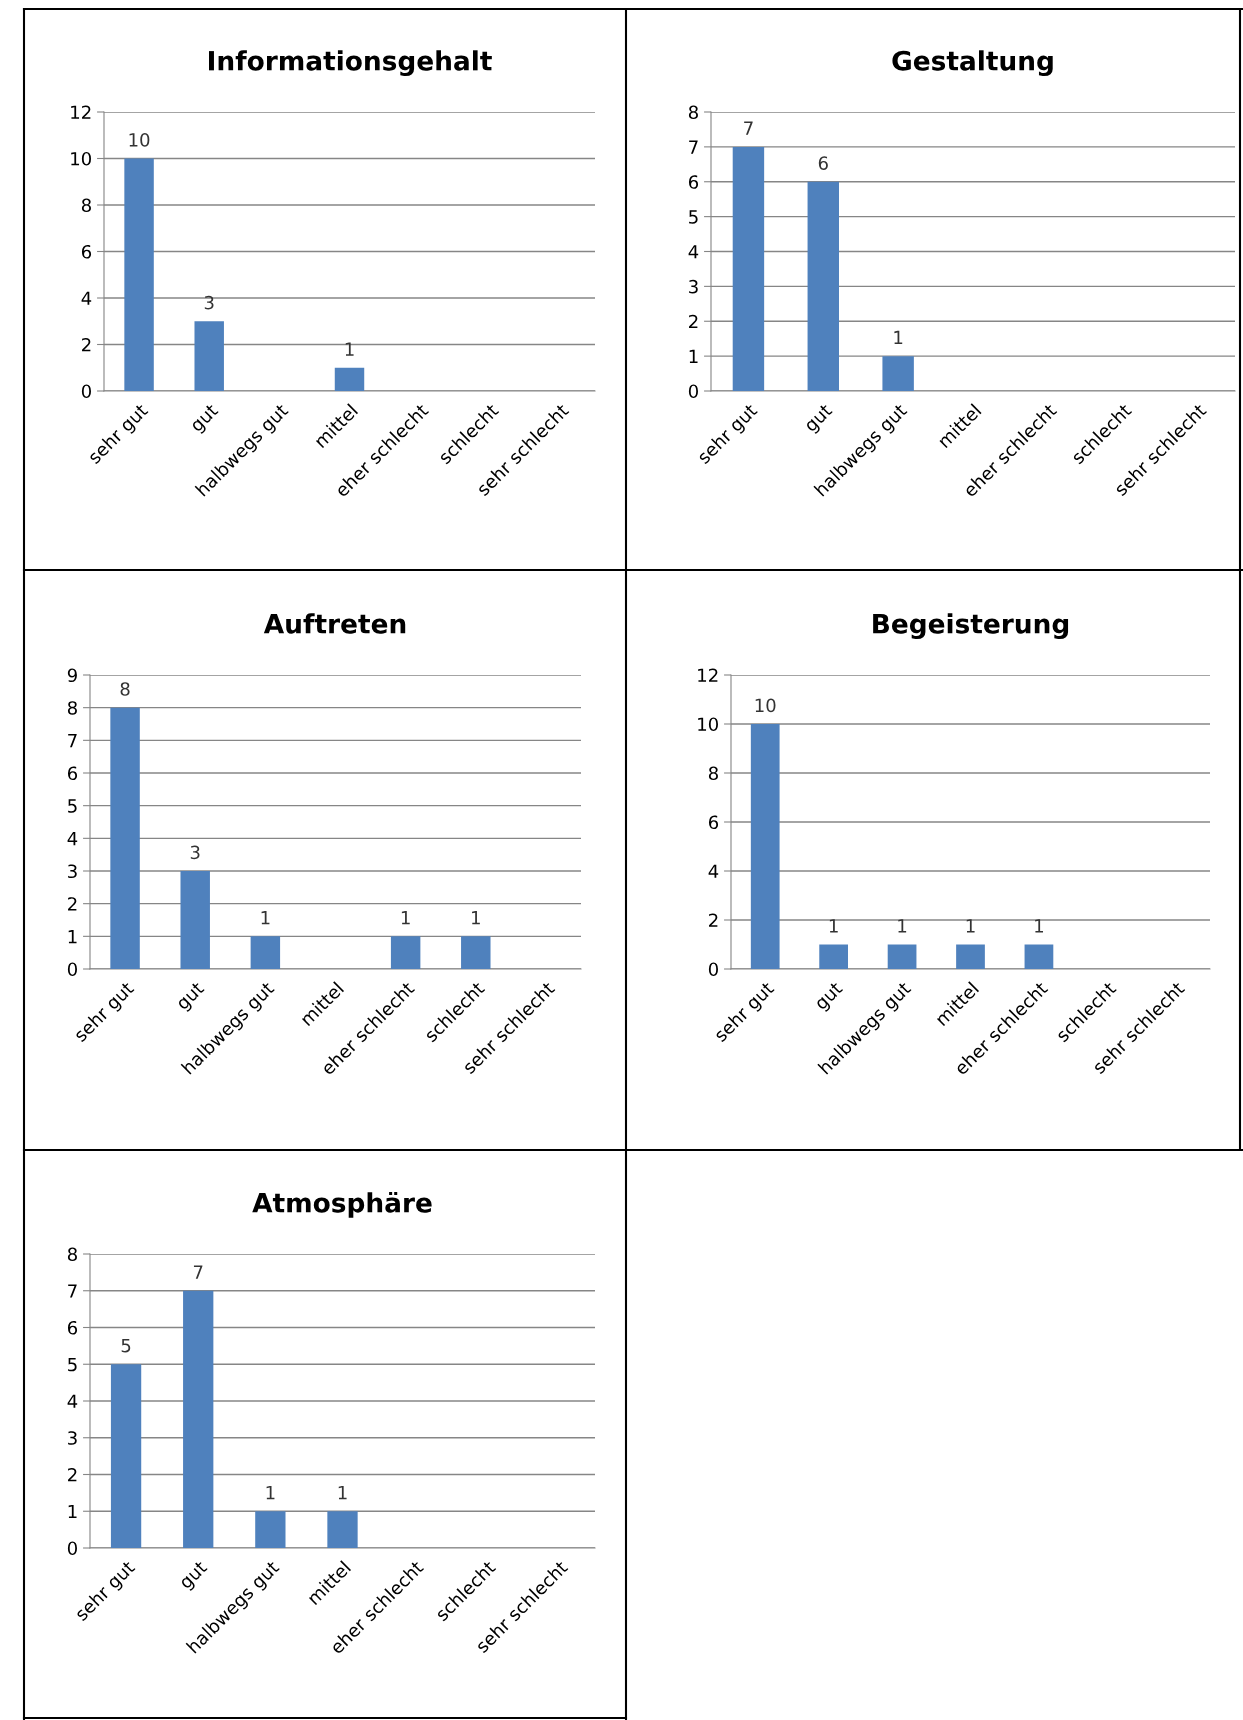 The image size is (1243, 1720). What do you see at coordinates (971, 626) in the screenshot?
I see `chart-title: Begeisterung` at bounding box center [971, 626].